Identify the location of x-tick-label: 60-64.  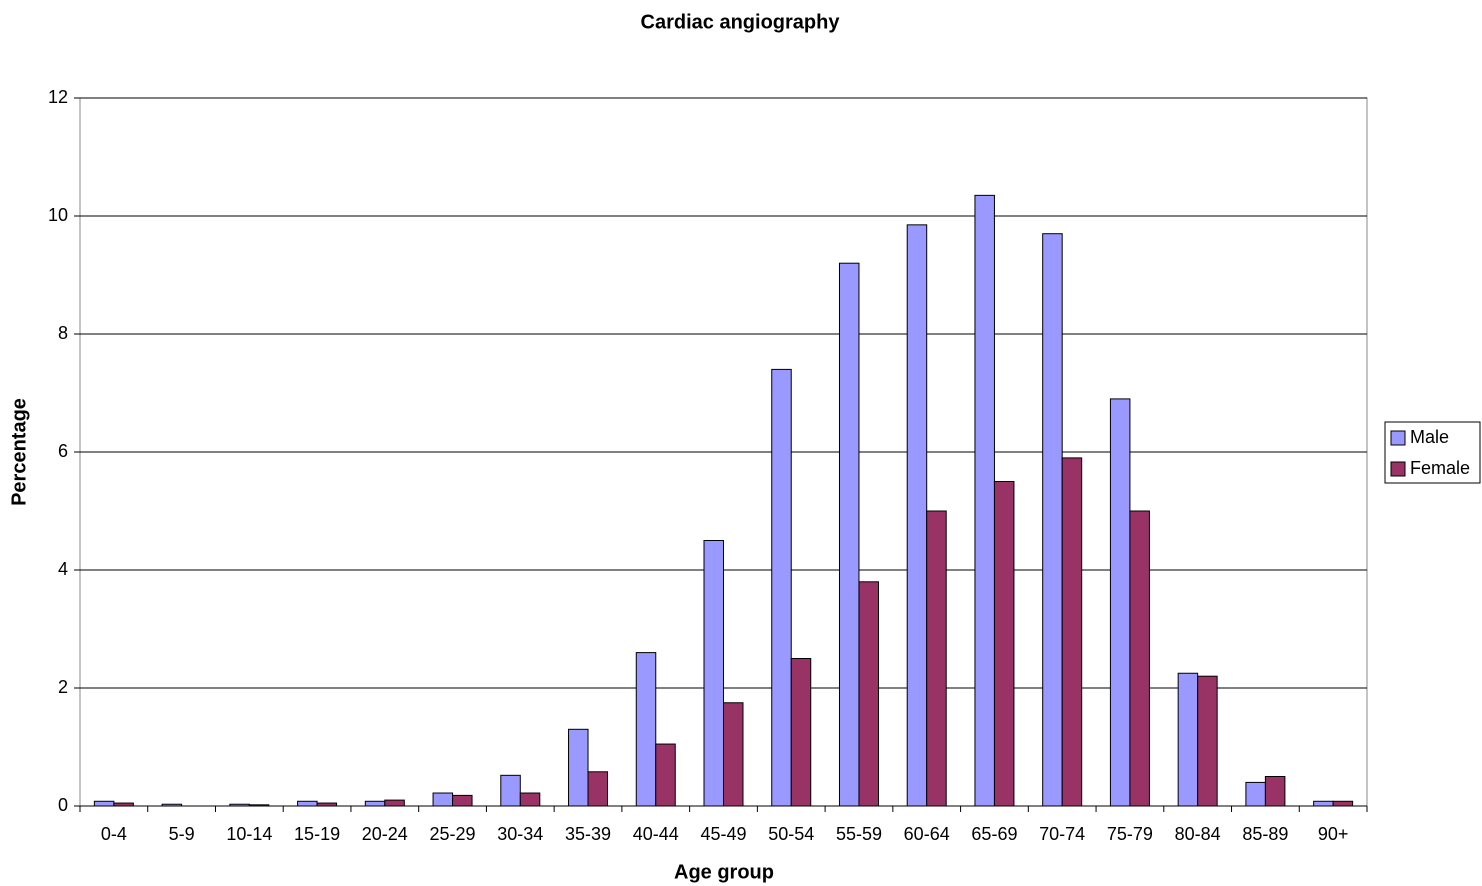
(927, 834).